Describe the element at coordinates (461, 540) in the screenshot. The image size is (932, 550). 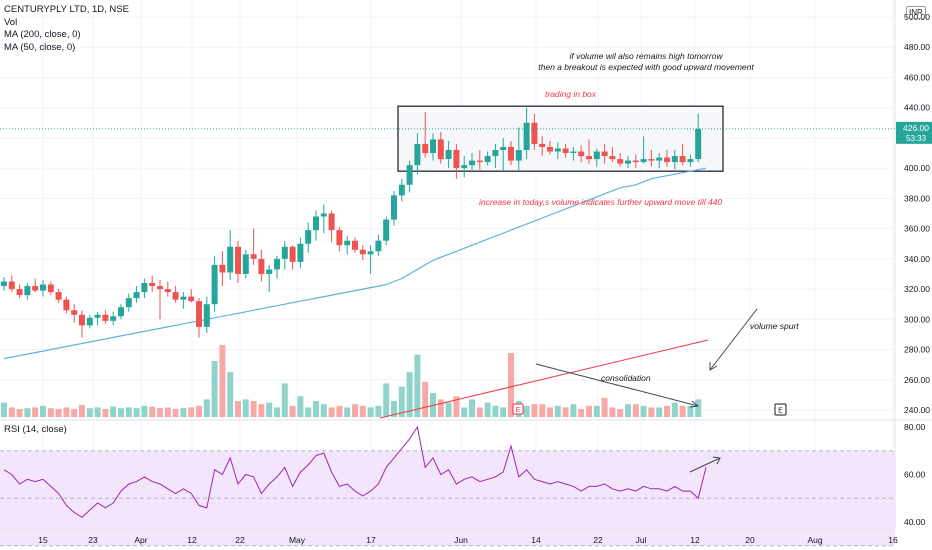
I see `time-tick-label: Jun` at that location.